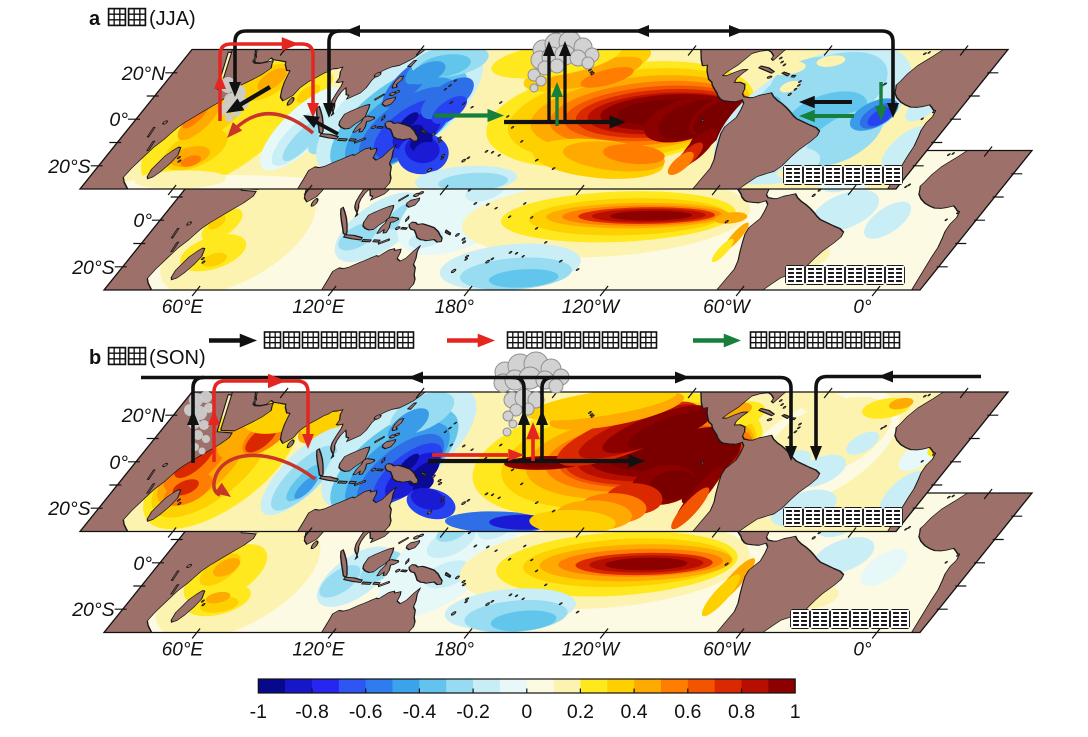  What do you see at coordinates (473, 712) in the screenshot?
I see `svg-text: -0.2` at bounding box center [473, 712].